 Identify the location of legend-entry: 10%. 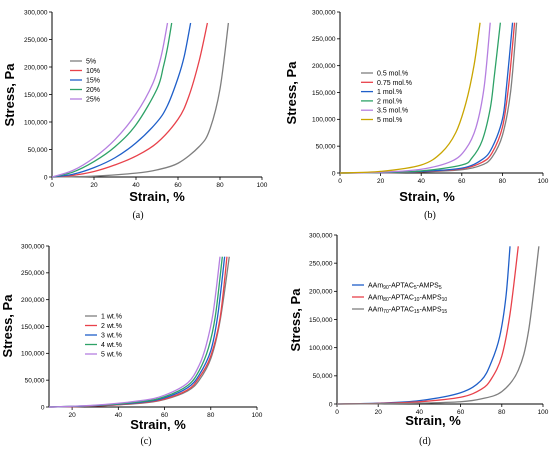
(93, 71).